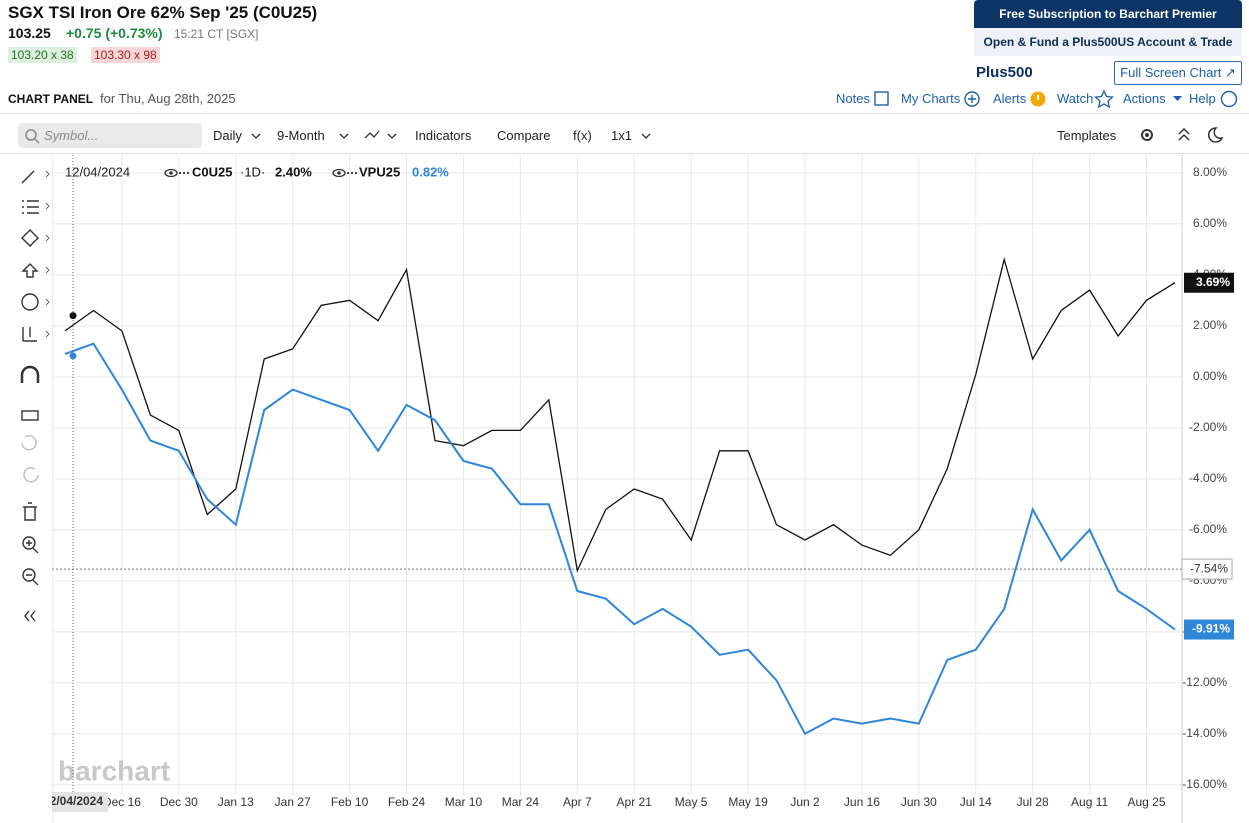 Image resolution: width=1249 pixels, height=823 pixels. Describe the element at coordinates (30, 207) in the screenshot. I see `fib-tool` at that location.